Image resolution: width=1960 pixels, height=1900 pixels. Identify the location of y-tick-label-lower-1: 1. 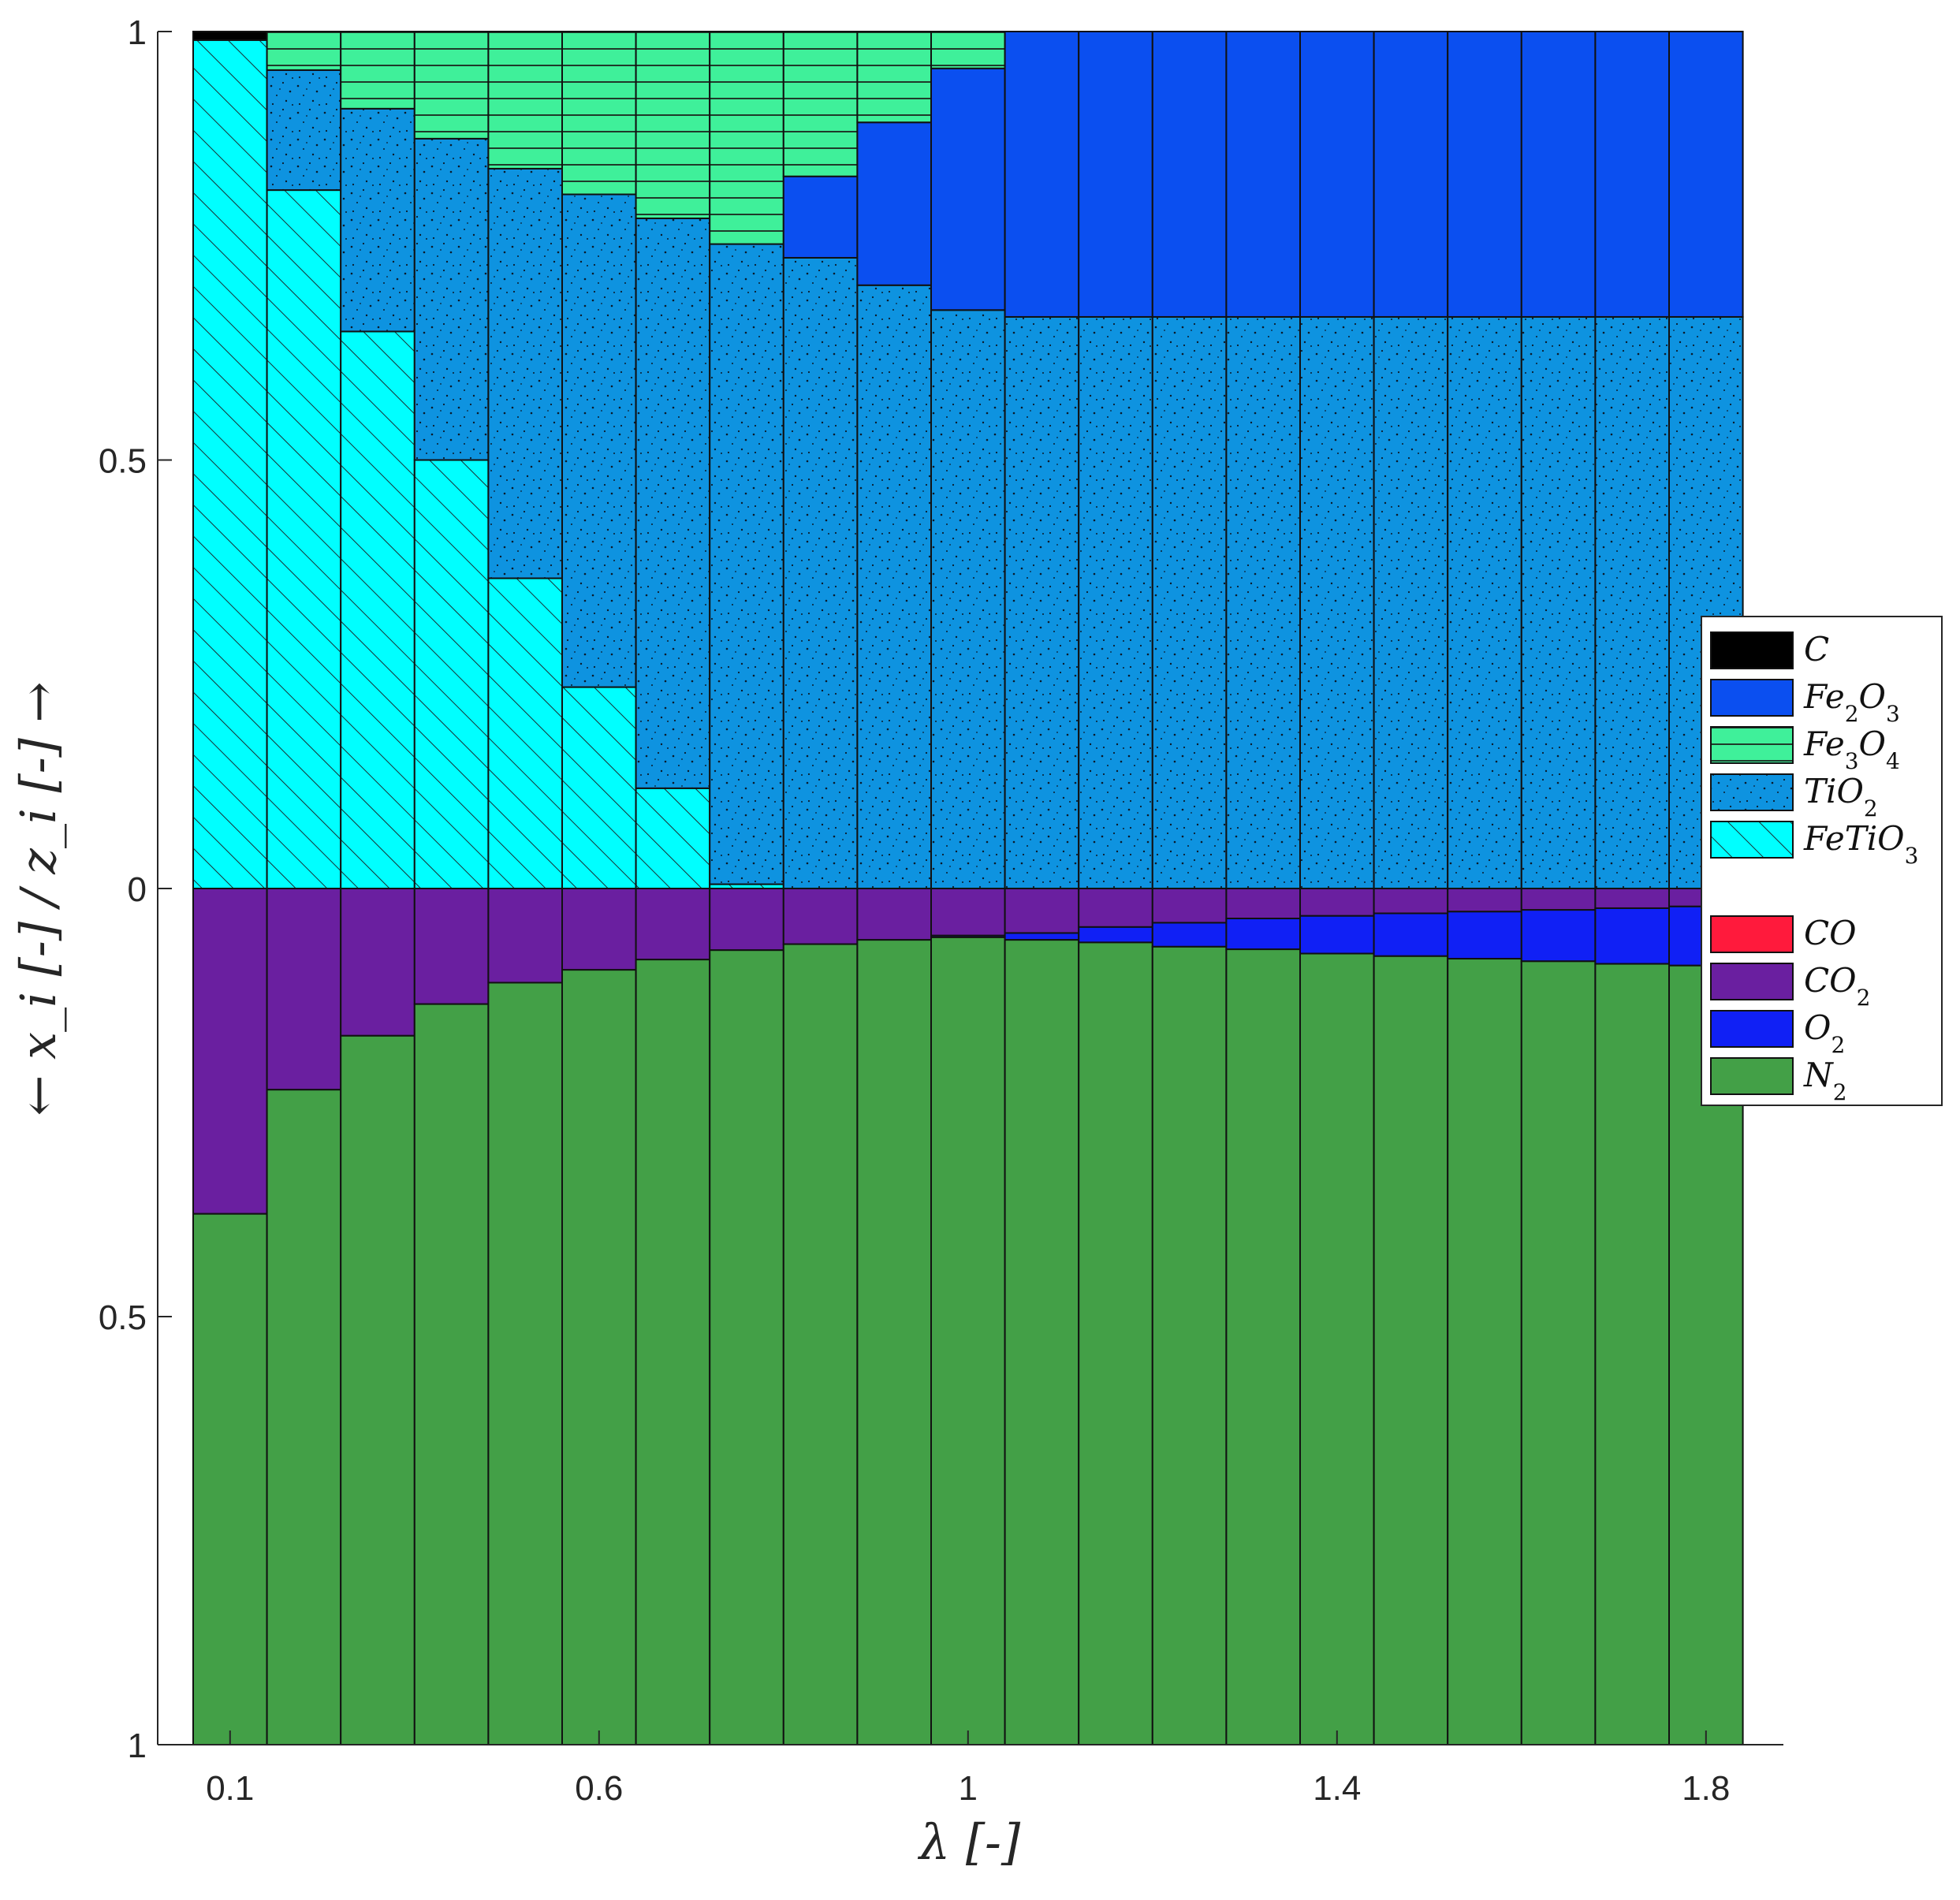
(137, 1746).